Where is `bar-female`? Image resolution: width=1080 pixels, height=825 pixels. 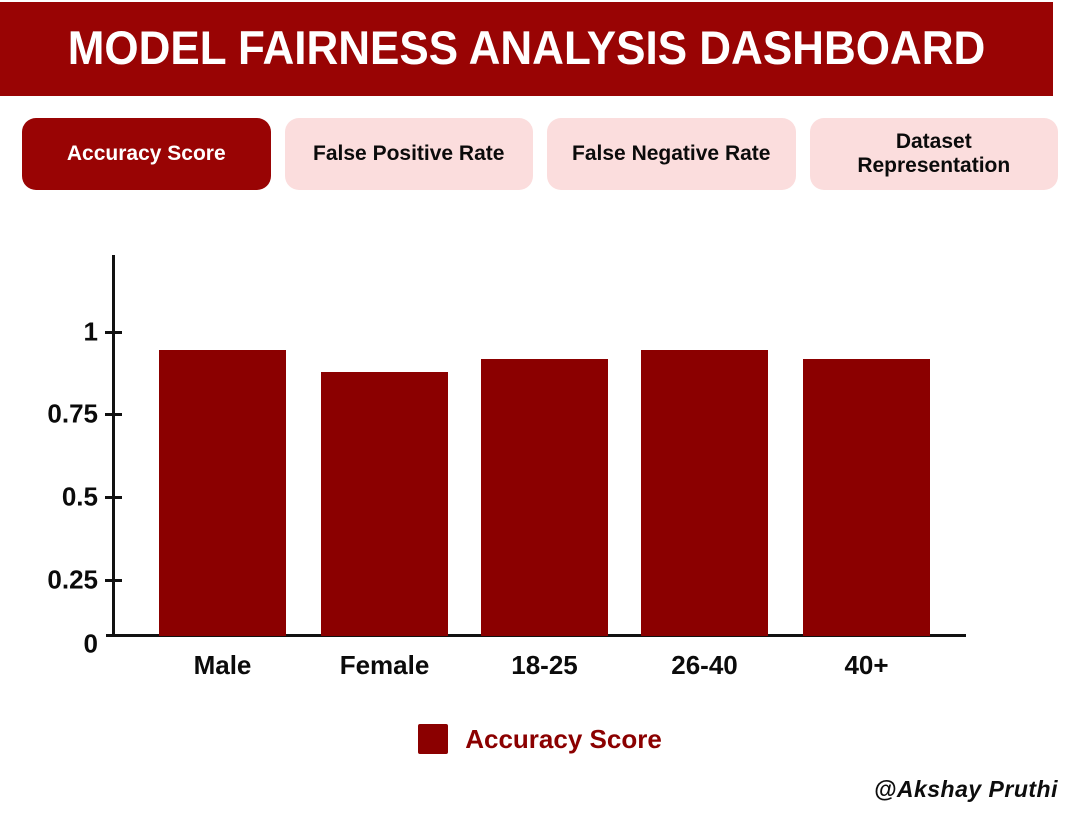 bar-female is located at coordinates (384, 504).